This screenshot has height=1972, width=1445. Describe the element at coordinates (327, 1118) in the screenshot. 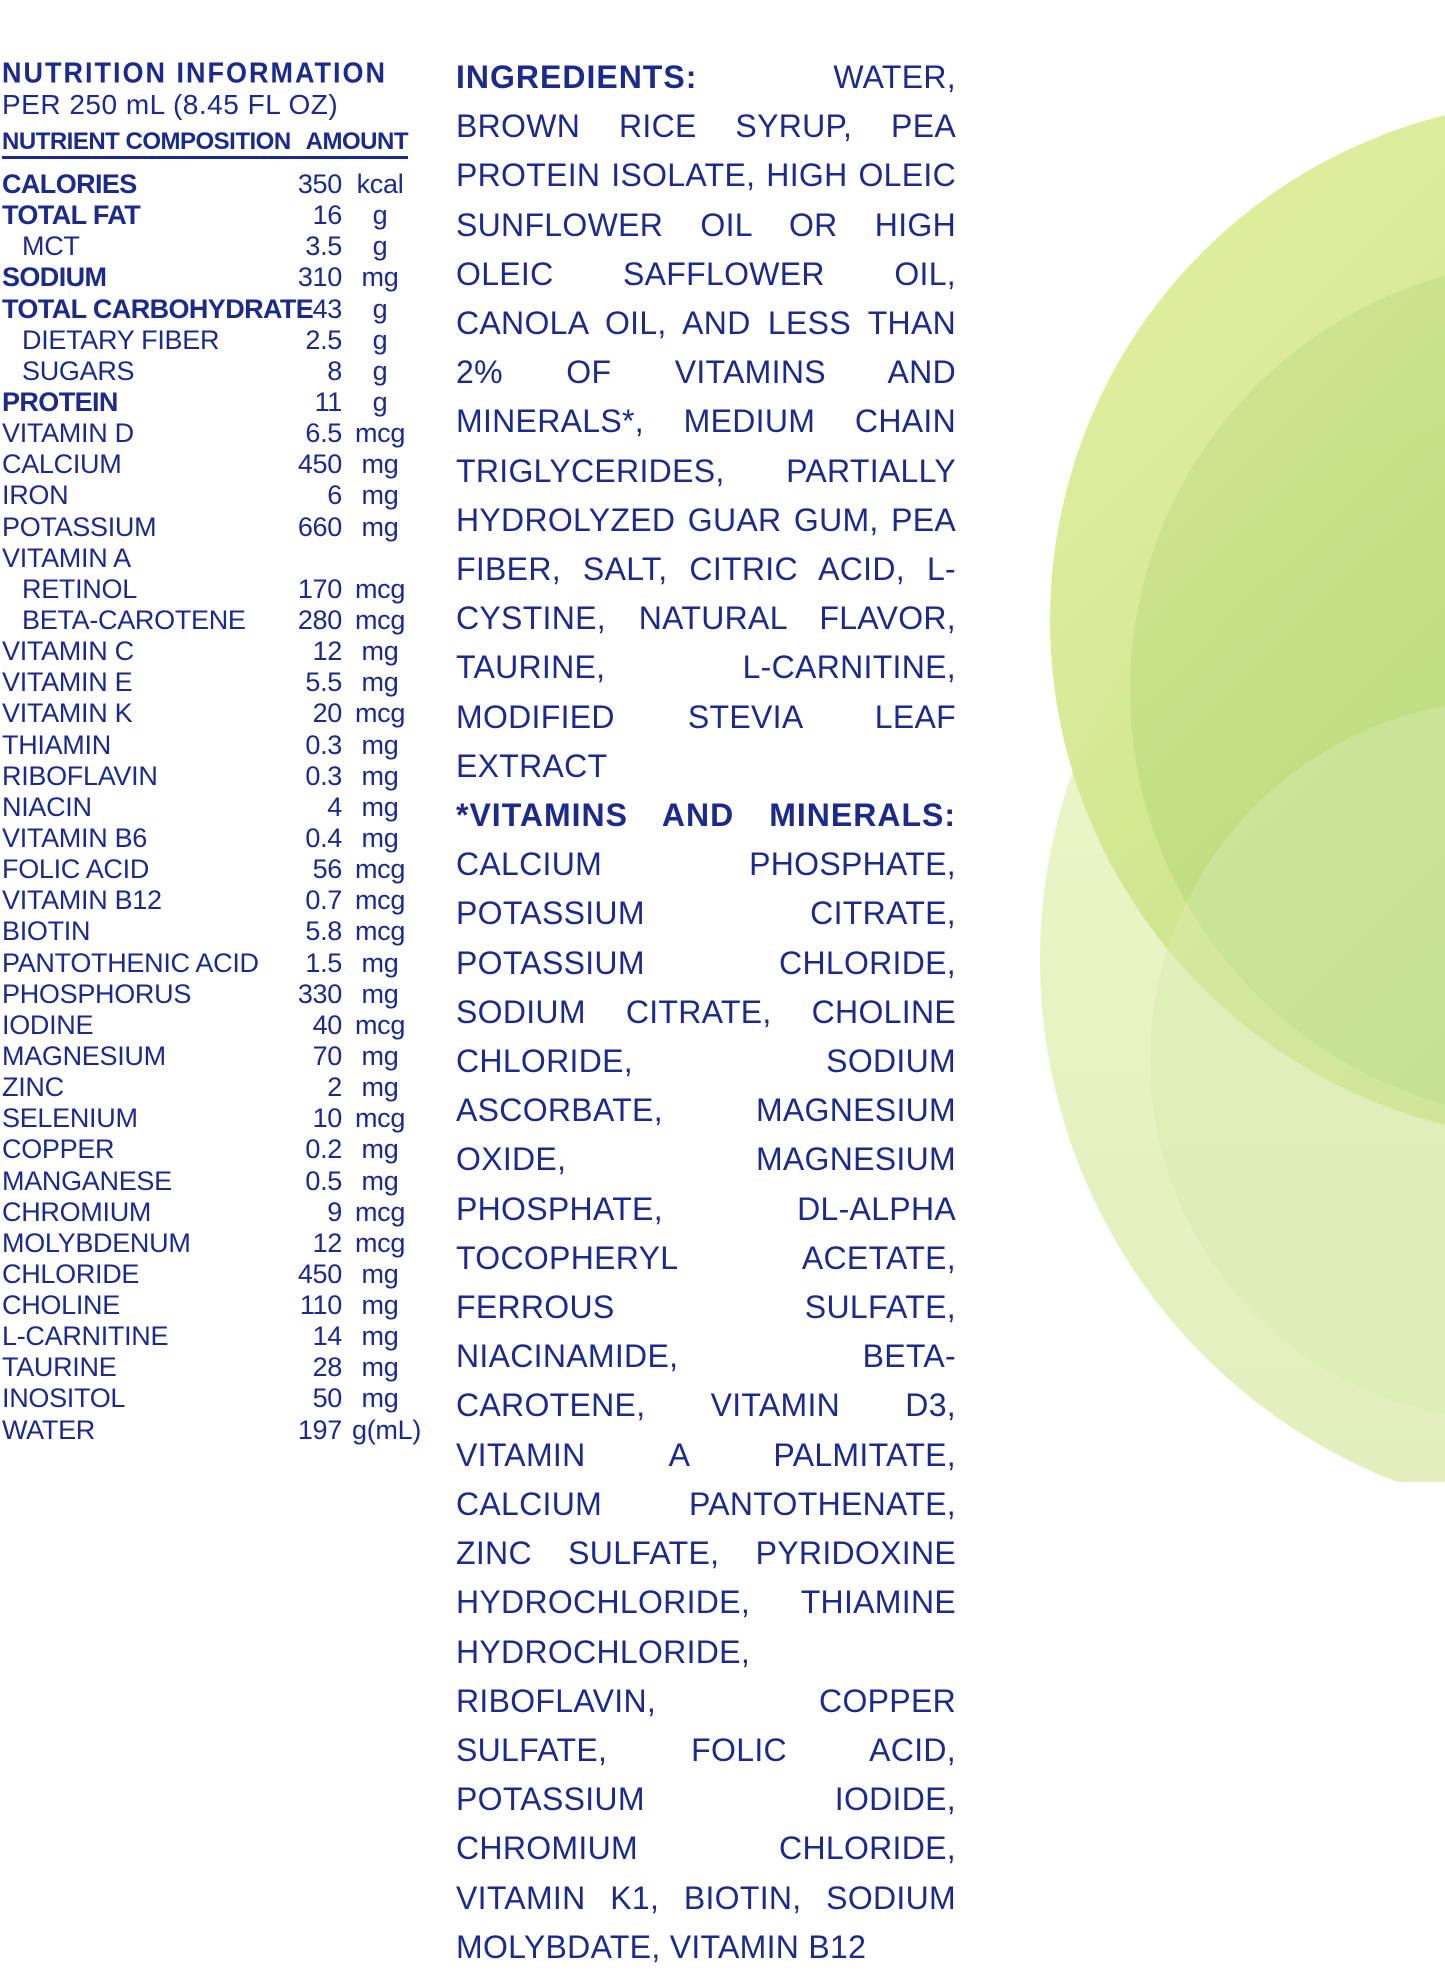

I see `nutrient-amount: 10` at that location.